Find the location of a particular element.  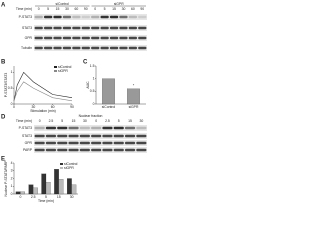

y-tick-label: 4 is located at coordinates (12, 163).